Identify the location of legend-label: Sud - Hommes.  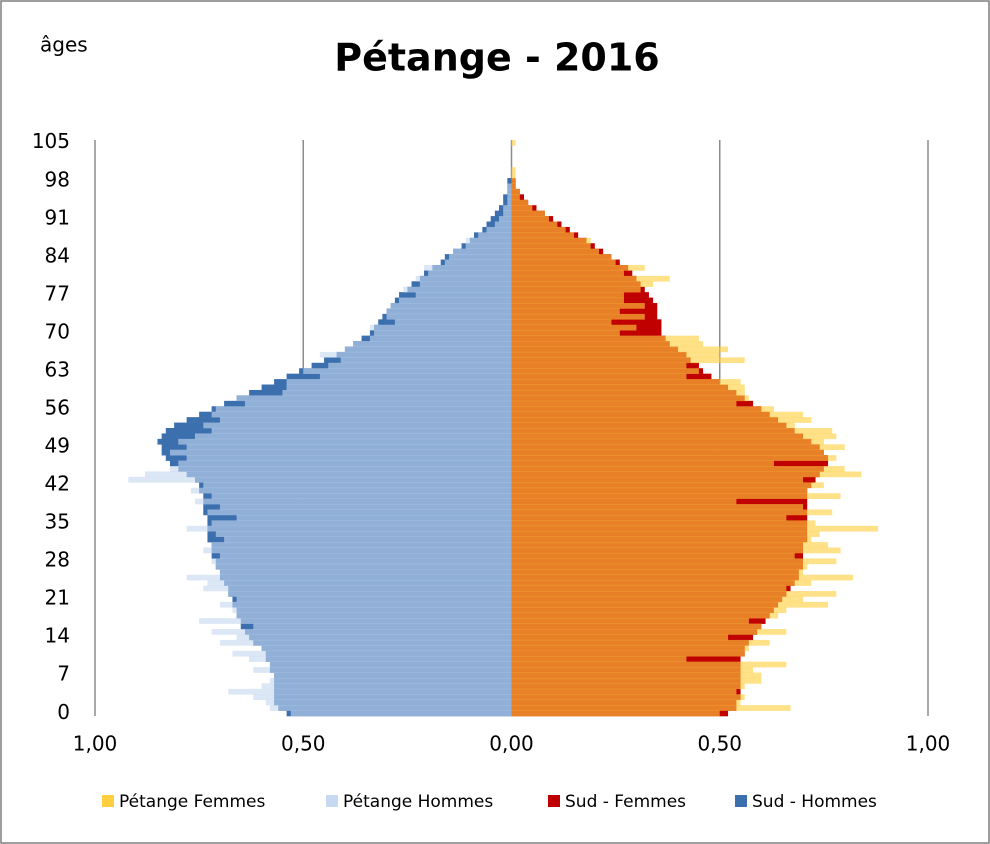
(814, 802).